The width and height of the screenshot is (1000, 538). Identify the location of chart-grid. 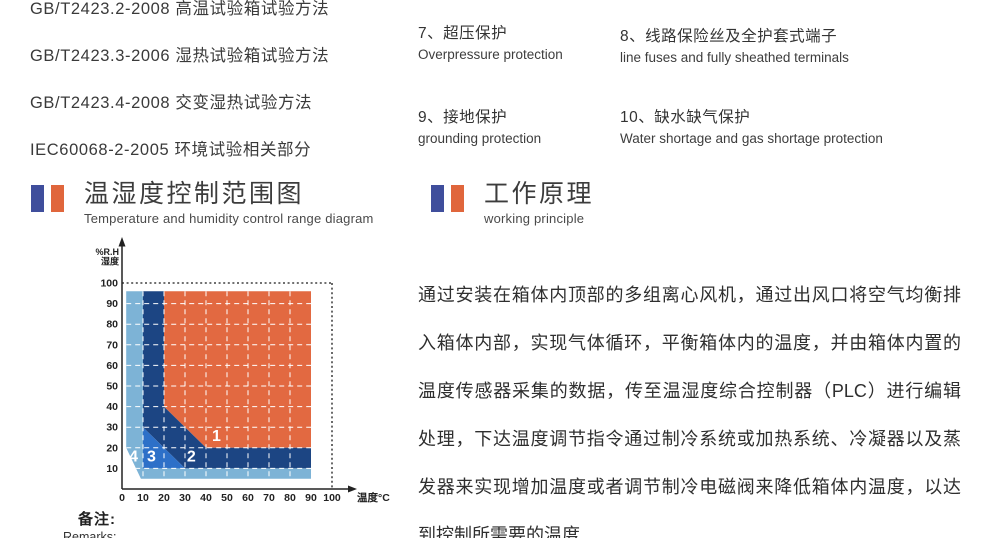
(218, 385).